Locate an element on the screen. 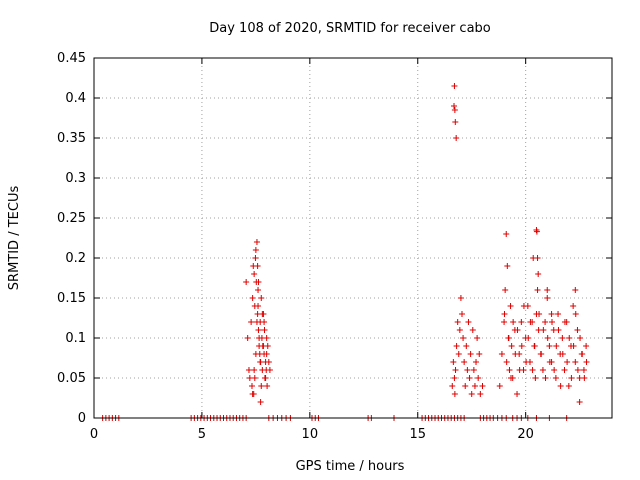 The image size is (640, 480). y-tick-label: 0.25 is located at coordinates (71, 218).